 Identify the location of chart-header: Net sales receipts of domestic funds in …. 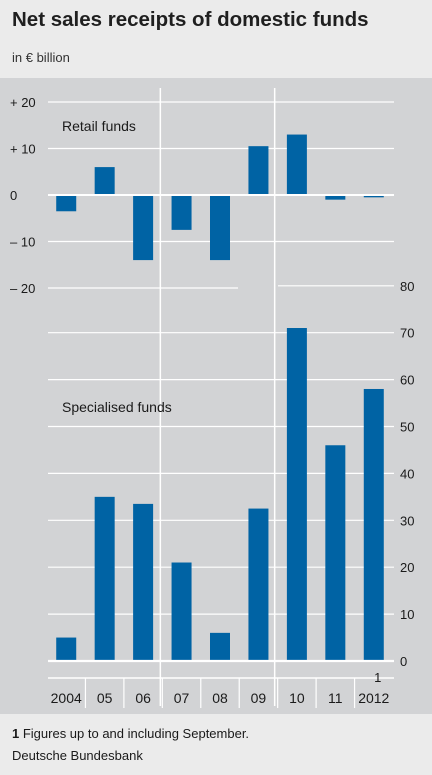
(216, 37).